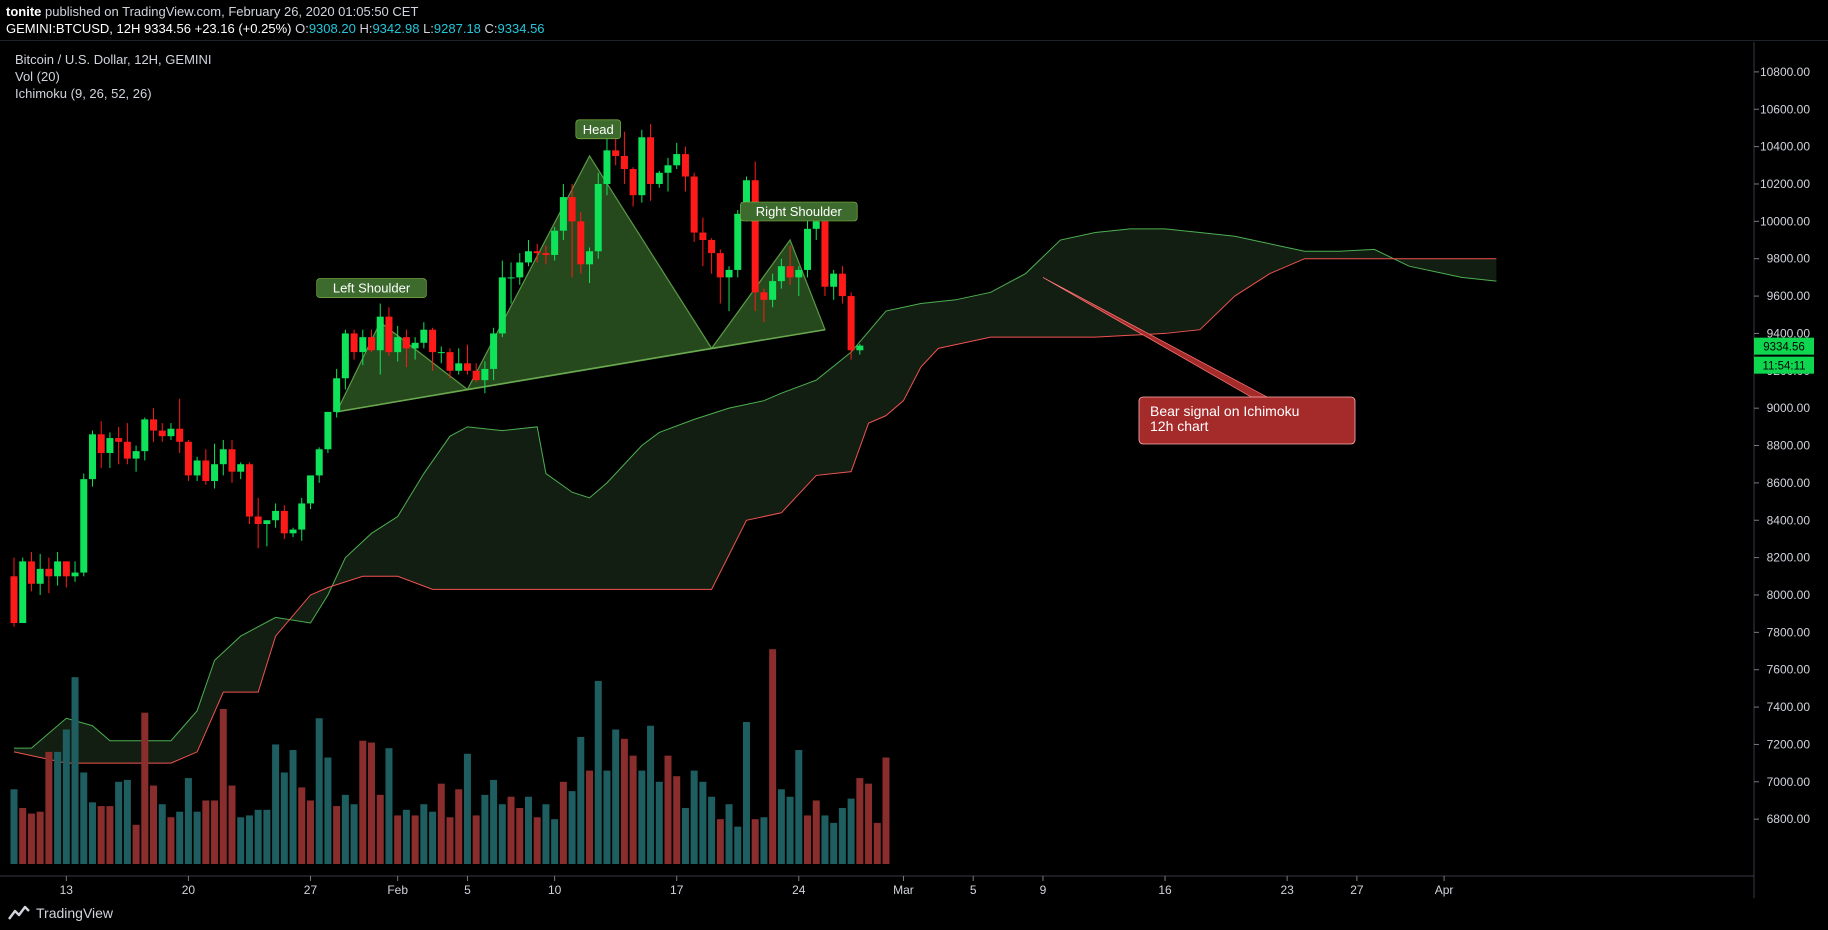 The width and height of the screenshot is (1828, 930). What do you see at coordinates (67, 890) in the screenshot?
I see `time-tick-label: 13` at bounding box center [67, 890].